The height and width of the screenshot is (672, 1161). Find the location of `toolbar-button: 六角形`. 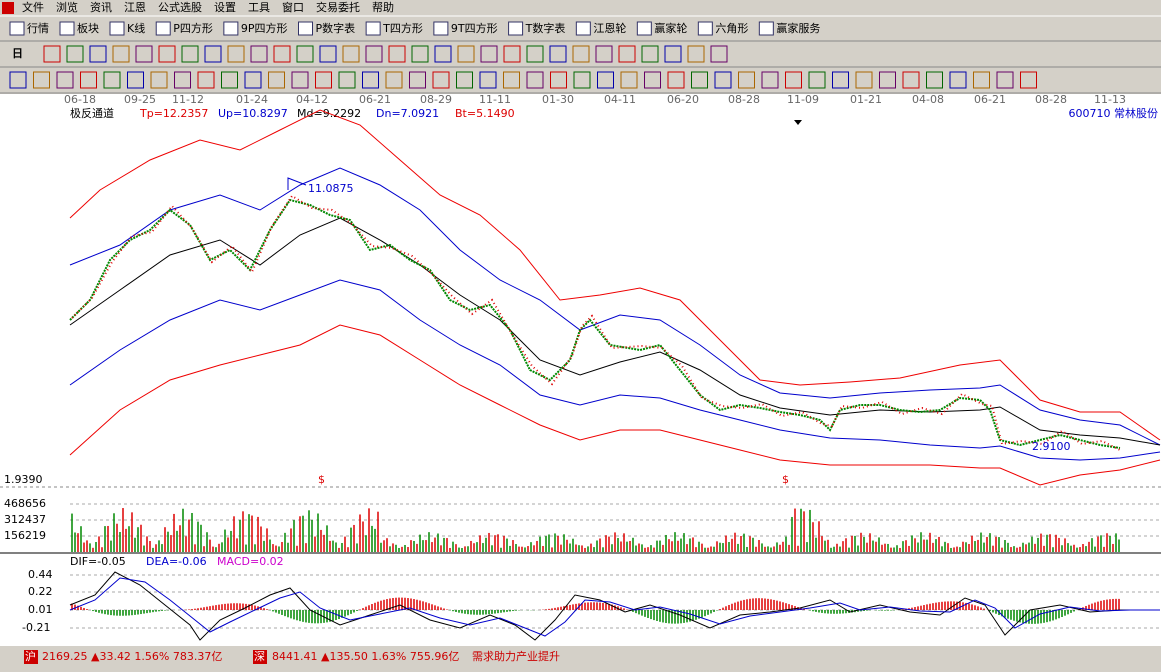

toolbar-button: 六角形 is located at coordinates (731, 28).